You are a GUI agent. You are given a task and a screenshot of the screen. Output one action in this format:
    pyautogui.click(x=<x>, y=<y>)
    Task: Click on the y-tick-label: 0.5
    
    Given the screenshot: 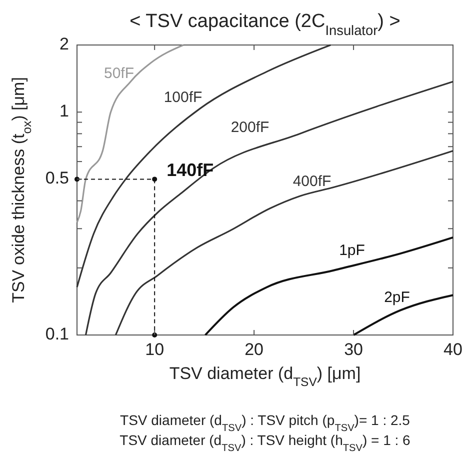 What is the action you would take?
    pyautogui.click(x=57, y=178)
    